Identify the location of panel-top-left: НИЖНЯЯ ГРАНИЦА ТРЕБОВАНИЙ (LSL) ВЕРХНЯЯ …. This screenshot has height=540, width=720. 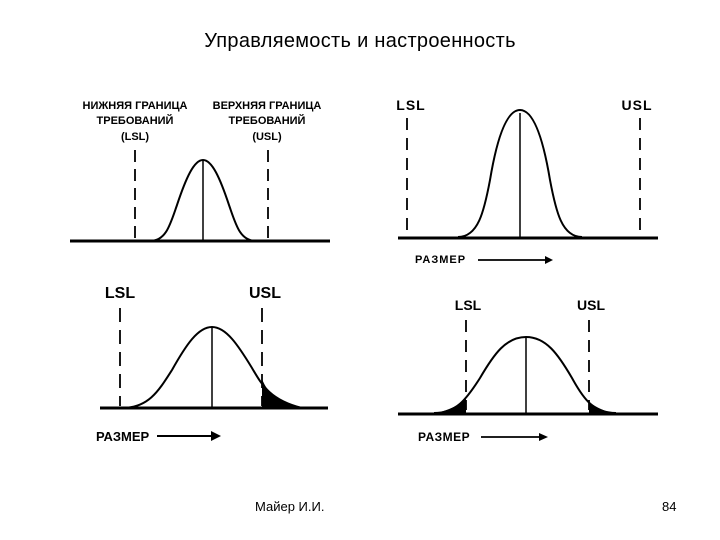
(200, 171).